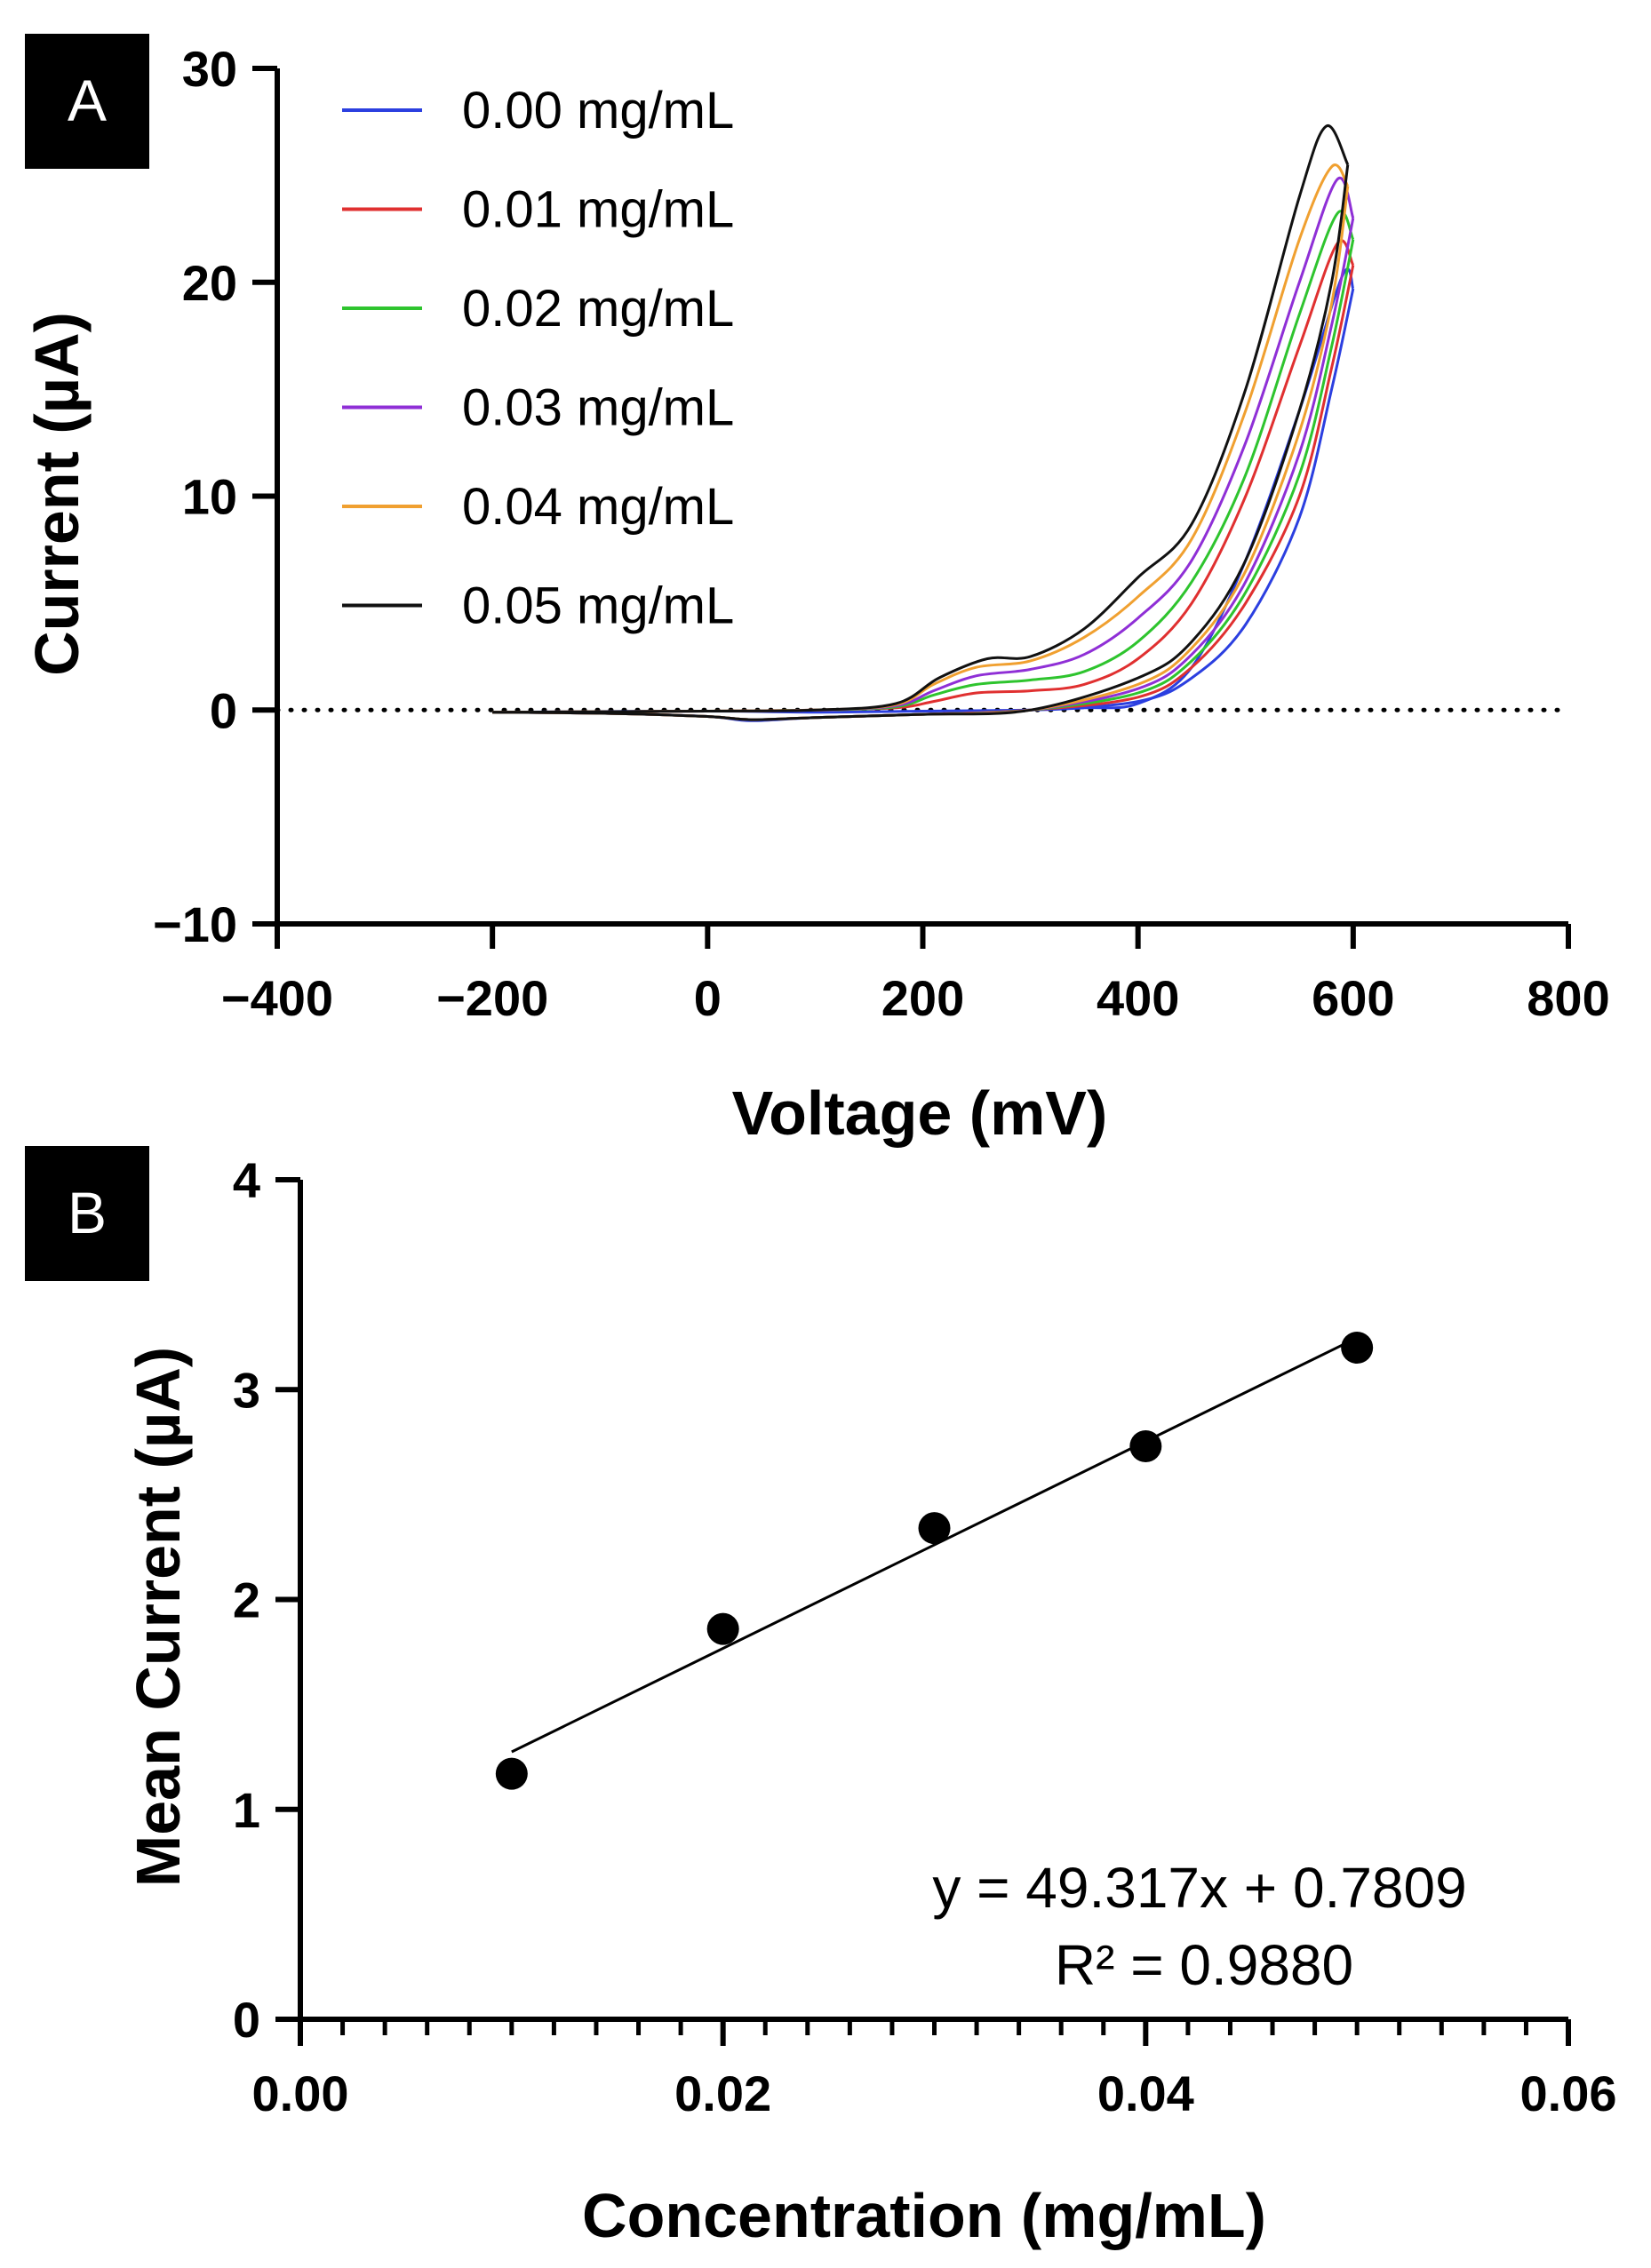 The image size is (1651, 2268). Describe the element at coordinates (924, 2215) in the screenshot. I see `x-axis-label: Concentration (mg/mL)` at that location.